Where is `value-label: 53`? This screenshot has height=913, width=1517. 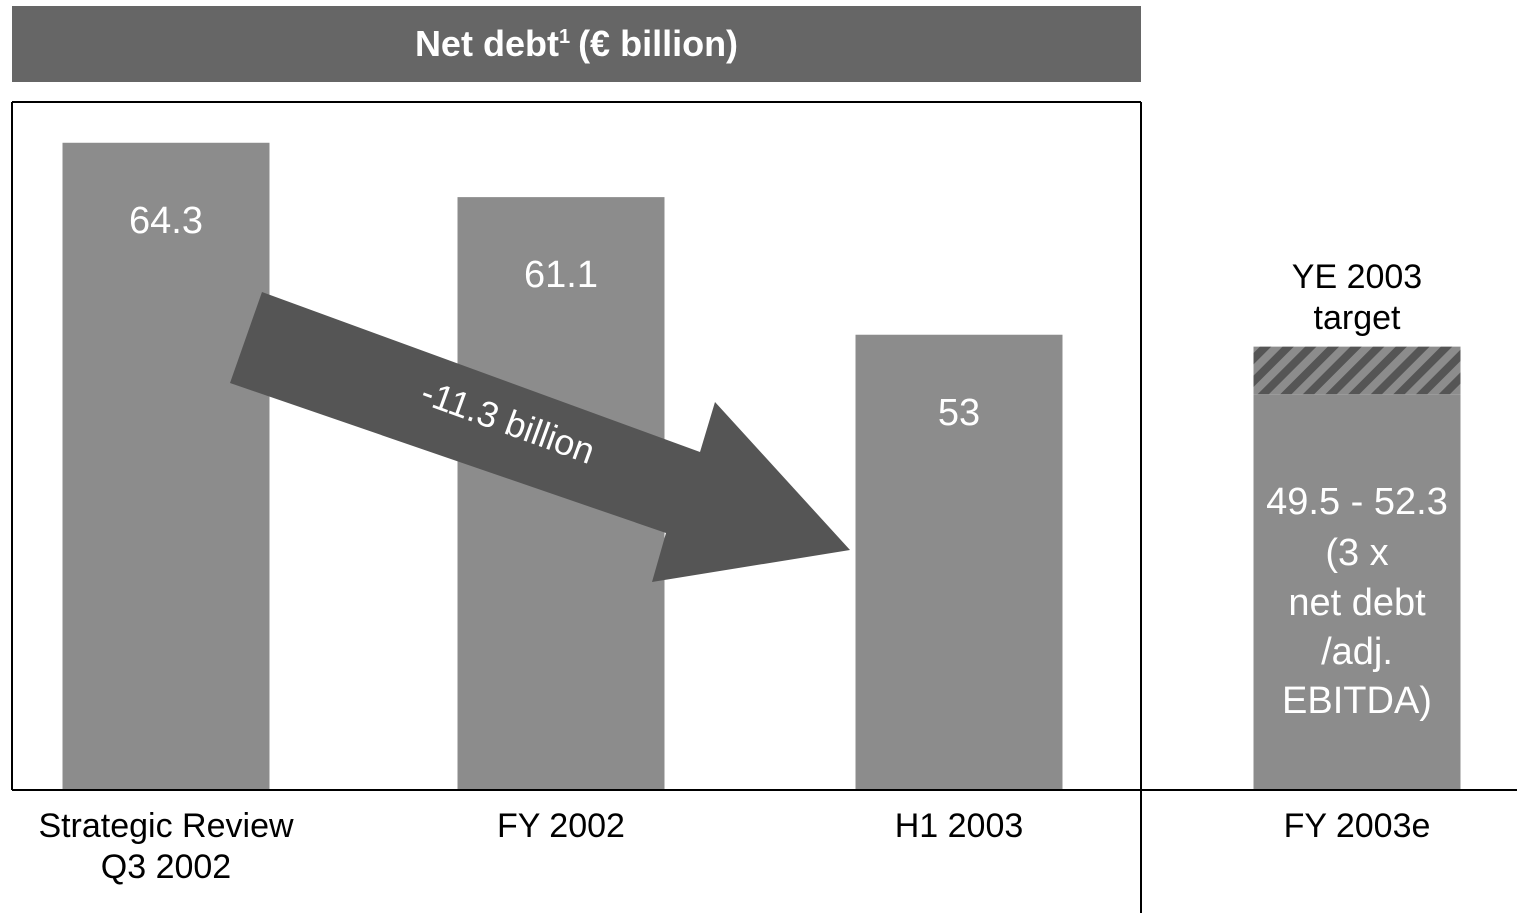
value-label: 53 is located at coordinates (959, 412).